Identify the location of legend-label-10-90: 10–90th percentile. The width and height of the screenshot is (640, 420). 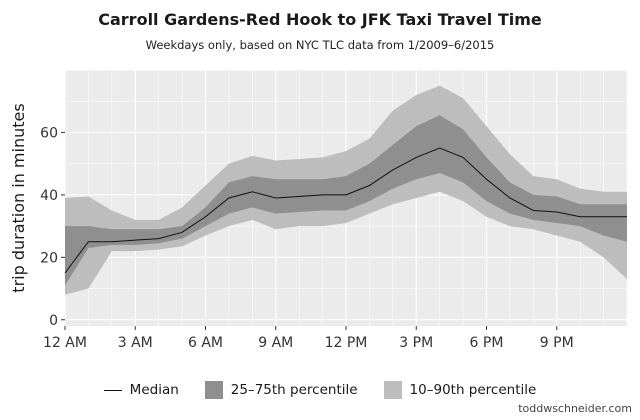
(473, 390).